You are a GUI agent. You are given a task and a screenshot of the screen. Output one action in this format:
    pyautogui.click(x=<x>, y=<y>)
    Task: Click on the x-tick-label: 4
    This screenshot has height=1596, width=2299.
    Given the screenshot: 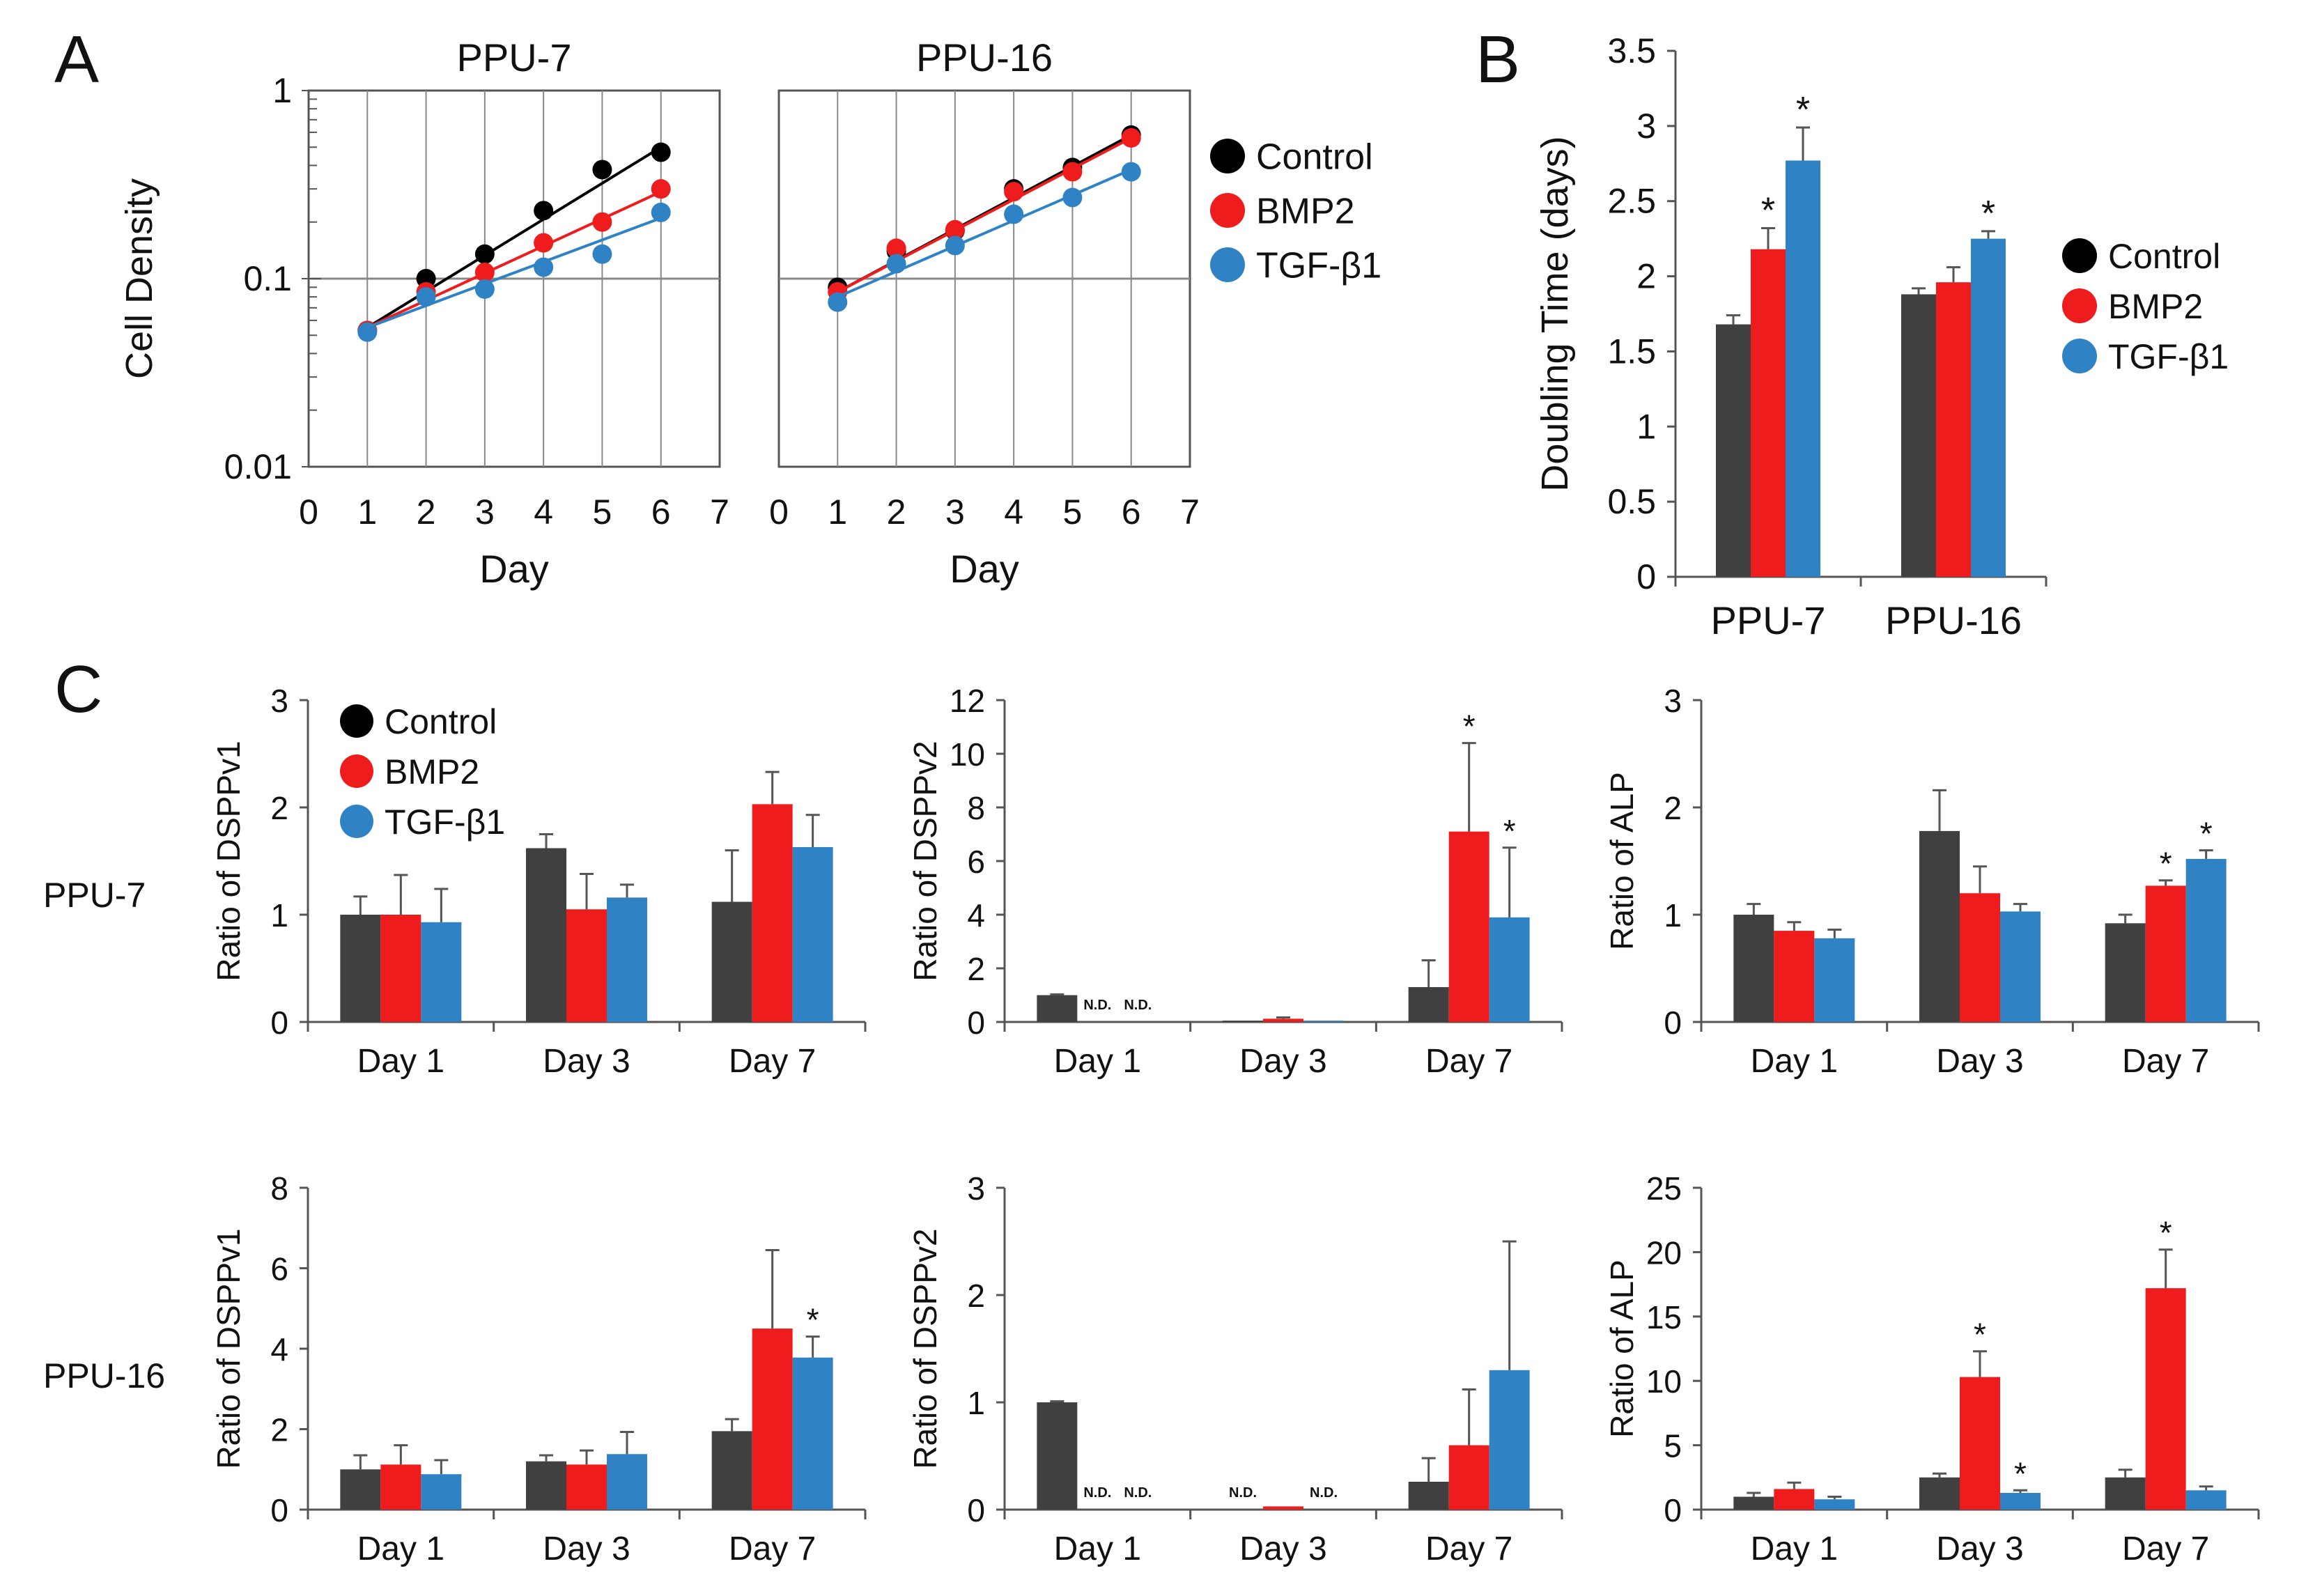 What is the action you would take?
    pyautogui.click(x=1013, y=512)
    